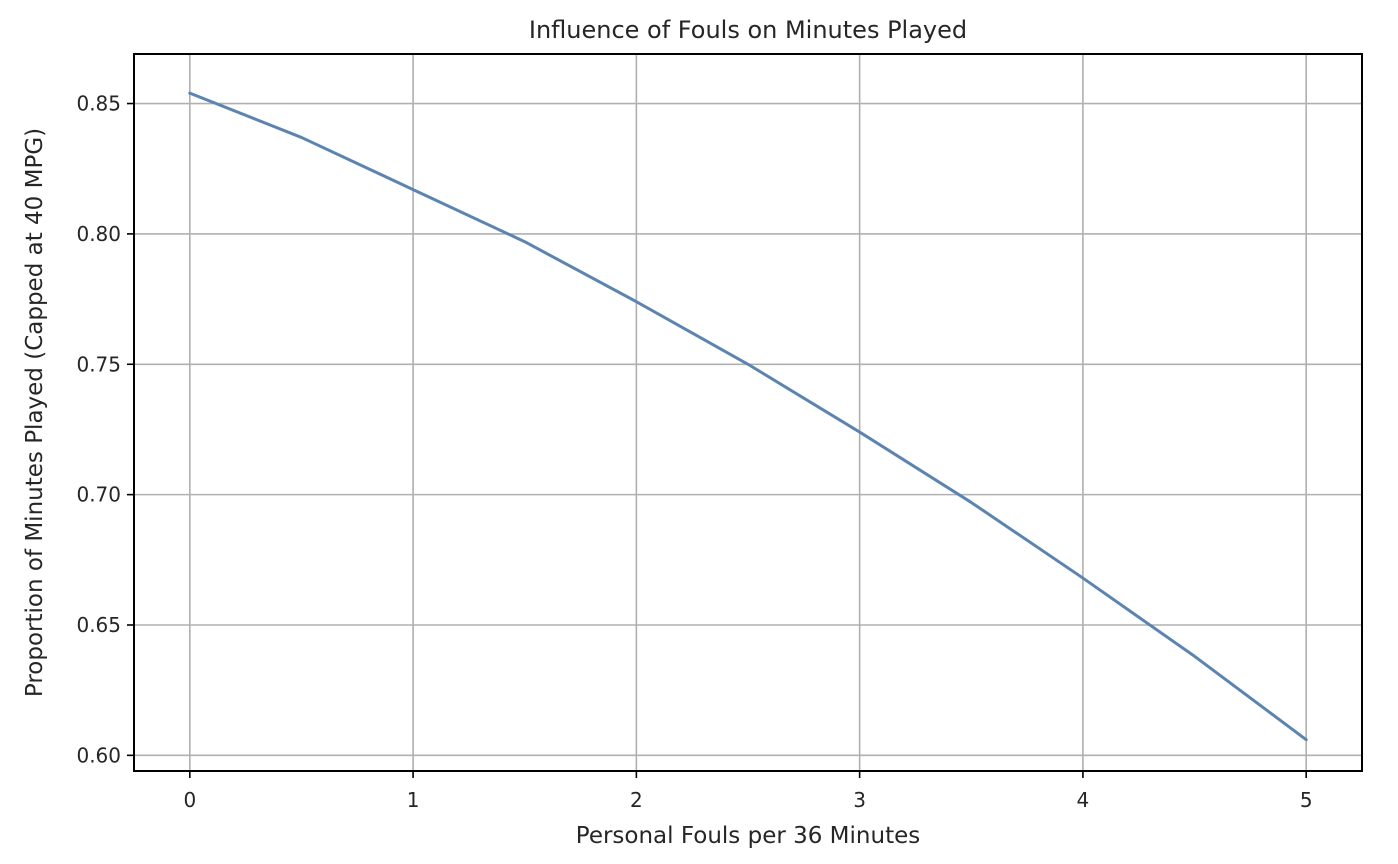  I want to click on x-tick-label: 5, so click(1306, 800).